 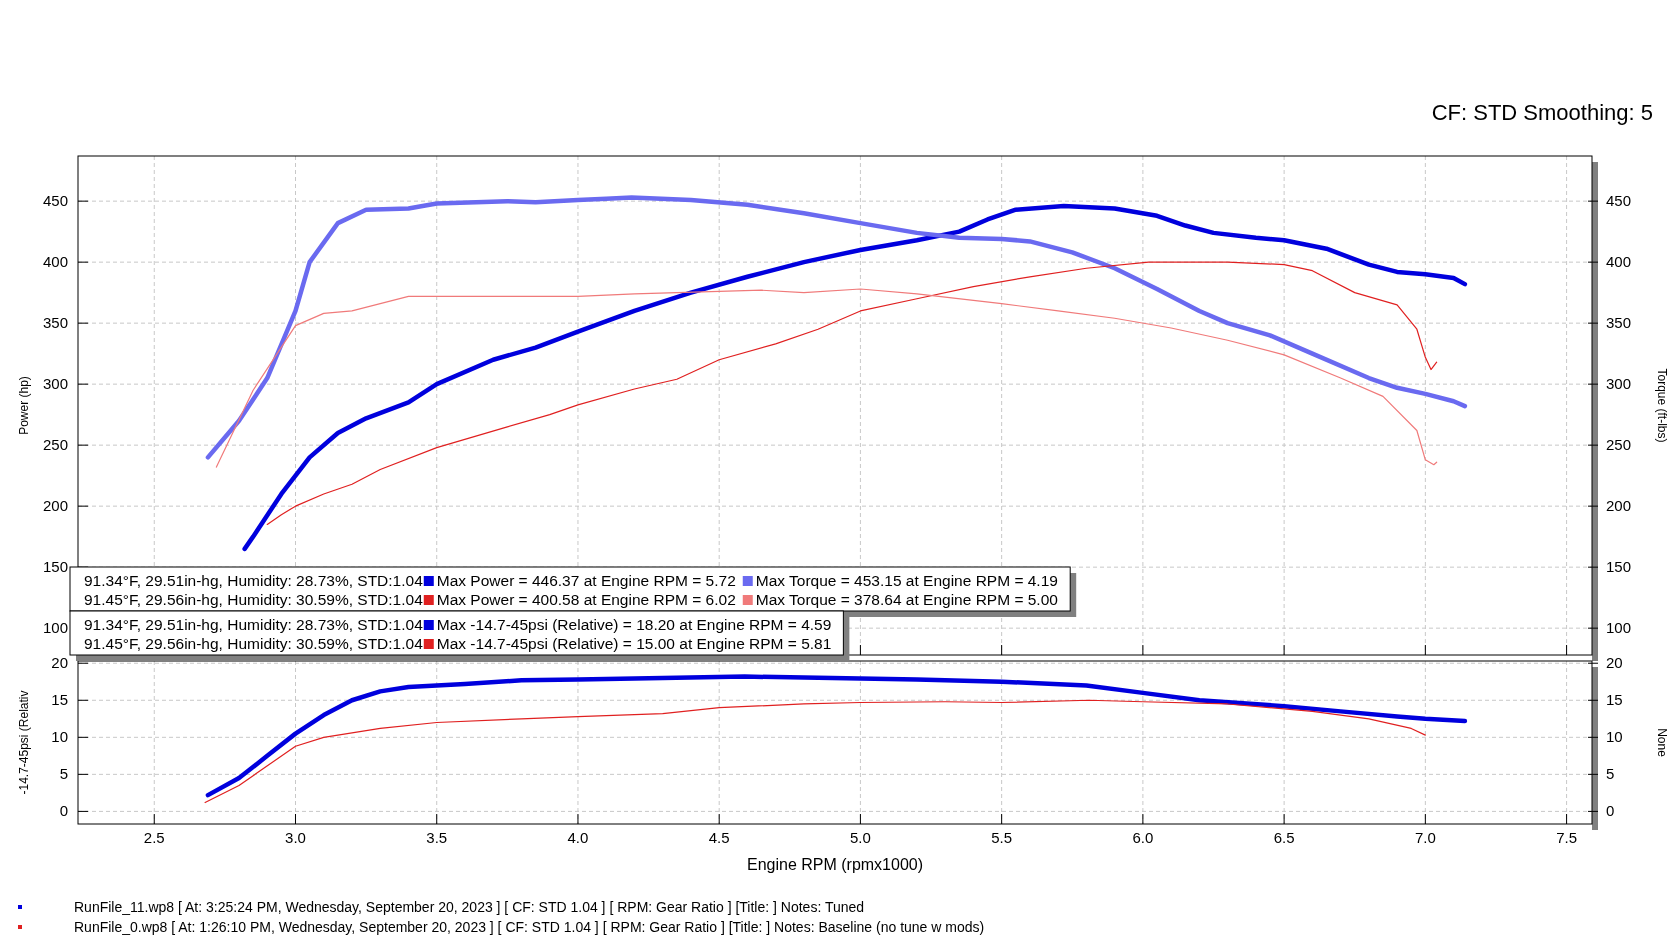 I want to click on legend-label: Max -14.7-45psi (Relative) = 15.00 at Engine RPM = 5.81, so click(x=634, y=643).